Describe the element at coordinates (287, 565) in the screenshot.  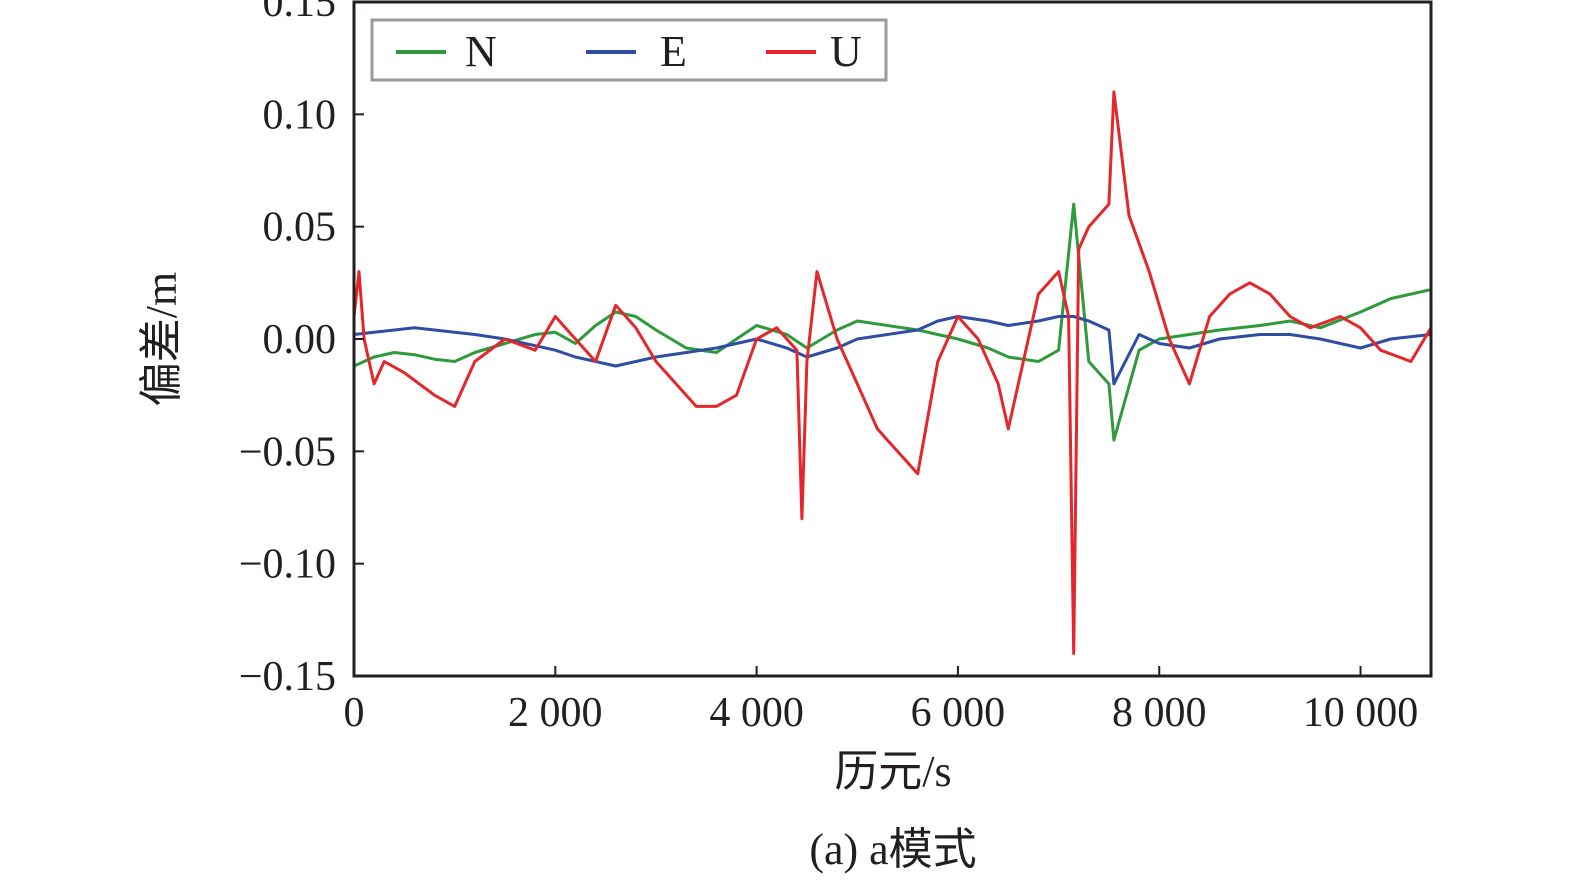
I see `y-tick-label: −0.10` at that location.